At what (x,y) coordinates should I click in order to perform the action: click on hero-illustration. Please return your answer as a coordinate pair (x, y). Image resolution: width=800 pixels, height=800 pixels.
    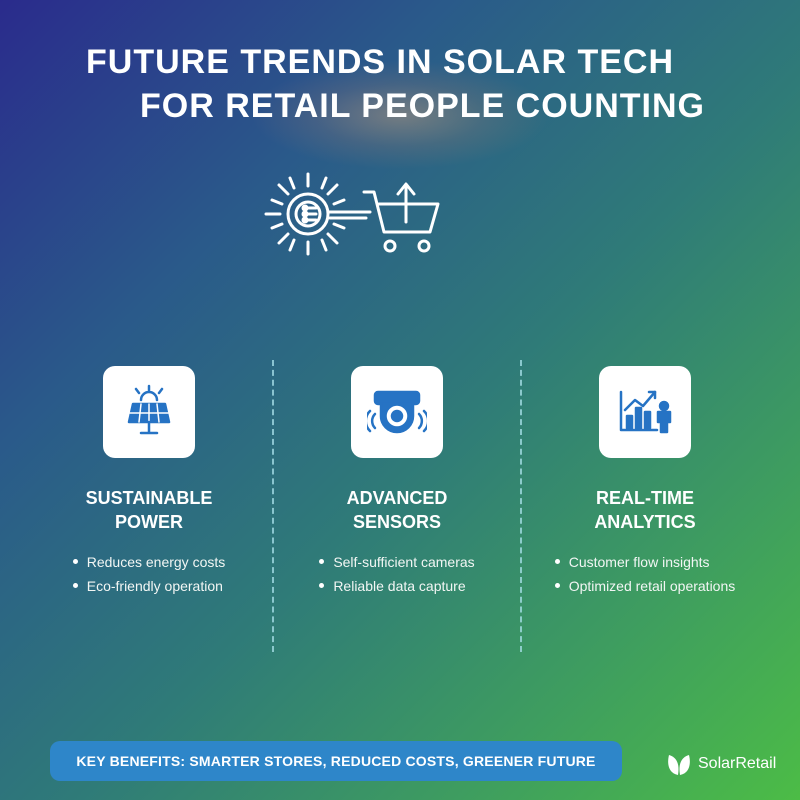
    Looking at the image, I should click on (353, 216).